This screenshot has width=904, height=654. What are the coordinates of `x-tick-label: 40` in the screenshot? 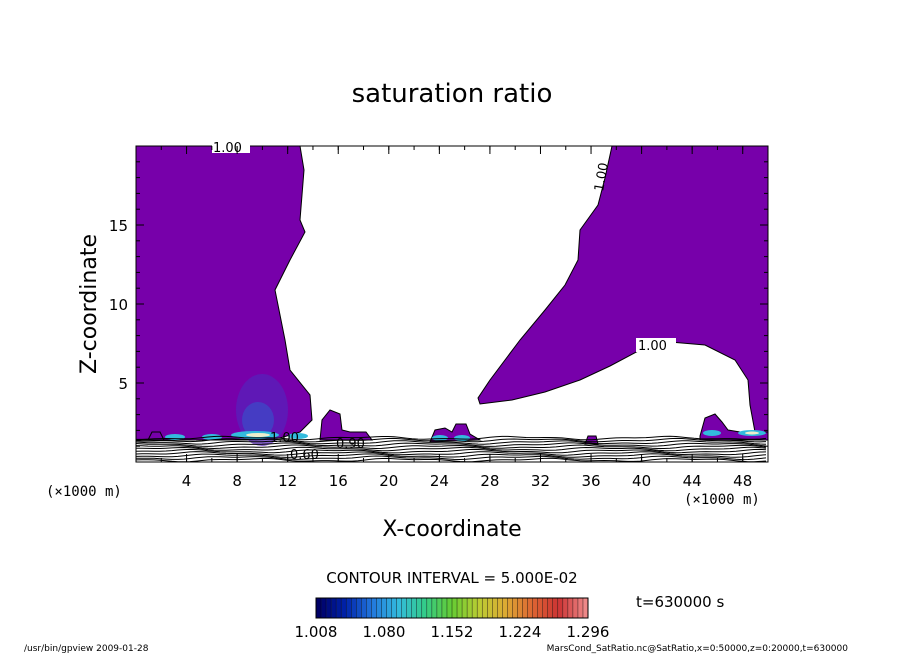 It's located at (641, 481).